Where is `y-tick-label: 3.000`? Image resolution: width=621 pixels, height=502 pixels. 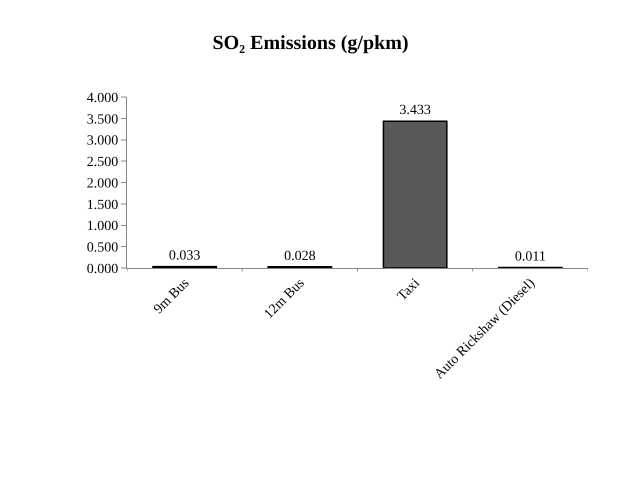 y-tick-label: 3.000 is located at coordinates (102, 141).